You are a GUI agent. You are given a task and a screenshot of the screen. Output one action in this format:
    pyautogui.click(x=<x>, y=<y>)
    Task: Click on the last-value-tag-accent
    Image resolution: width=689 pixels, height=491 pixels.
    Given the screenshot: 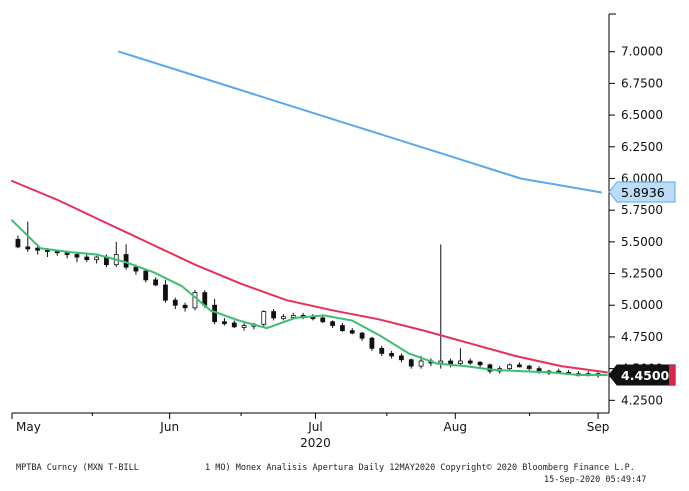 What is the action you would take?
    pyautogui.click(x=672, y=374)
    